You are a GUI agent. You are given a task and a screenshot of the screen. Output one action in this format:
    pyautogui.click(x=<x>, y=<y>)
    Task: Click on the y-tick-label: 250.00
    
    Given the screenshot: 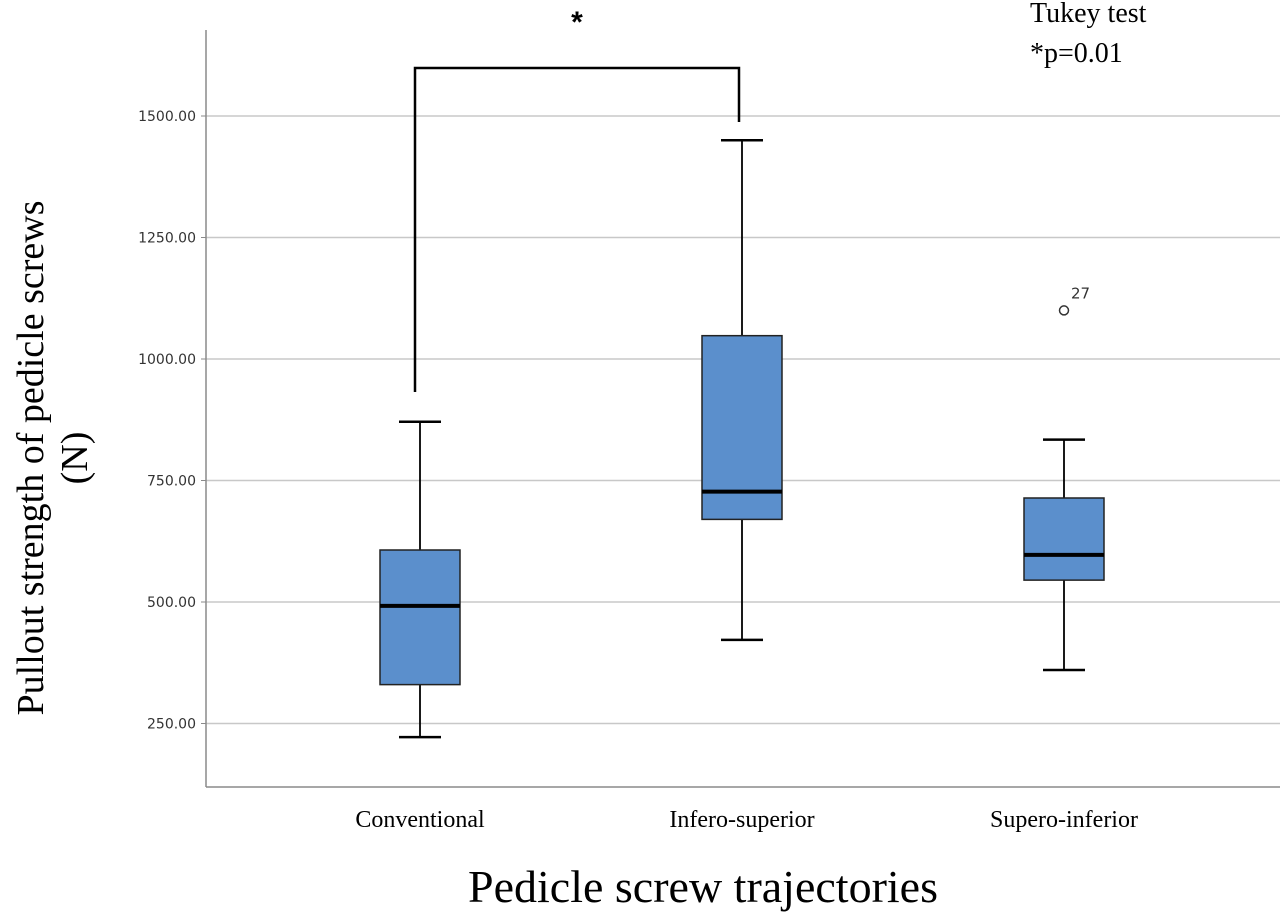 What is the action you would take?
    pyautogui.click(x=171, y=725)
    